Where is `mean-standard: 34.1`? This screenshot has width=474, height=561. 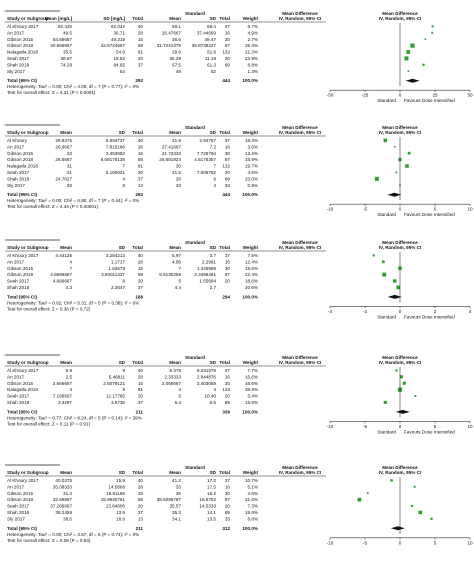 mean-standard: 34.1 is located at coordinates (176, 518).